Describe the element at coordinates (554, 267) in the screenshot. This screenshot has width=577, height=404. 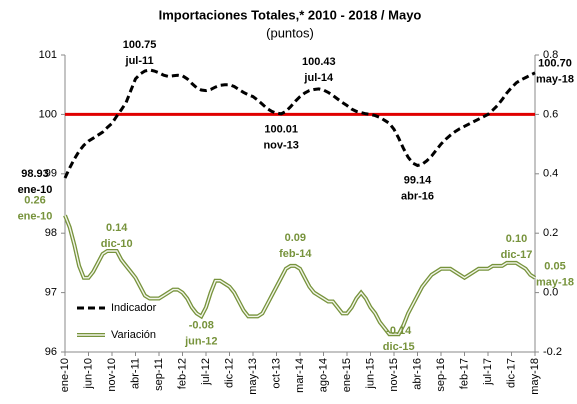
I see `data-label: 0.05` at that location.